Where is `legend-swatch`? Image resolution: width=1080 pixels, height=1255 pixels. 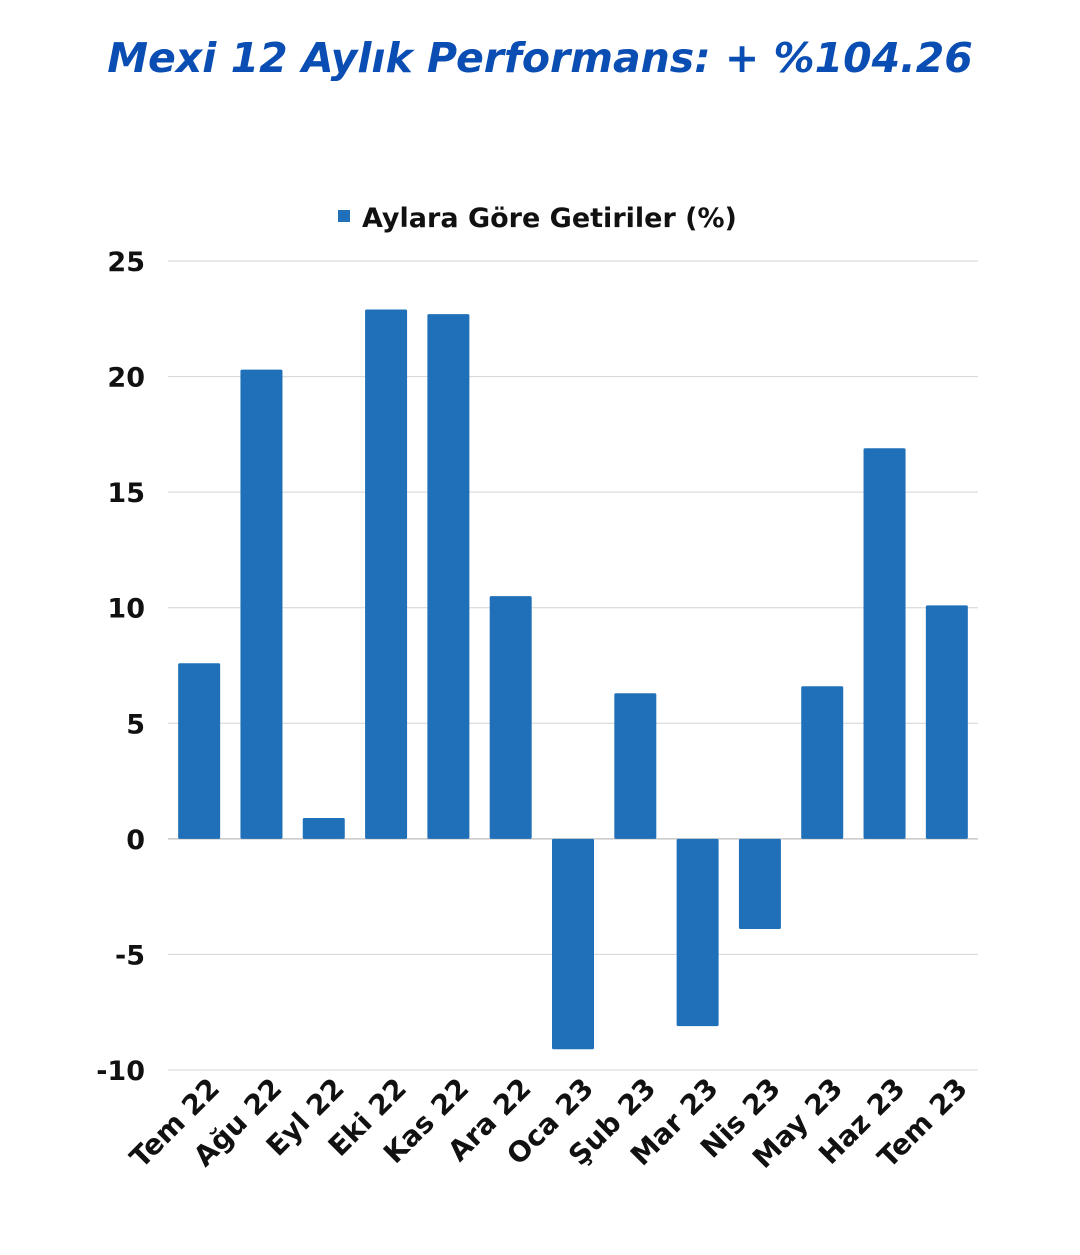
legend-swatch is located at coordinates (344, 216).